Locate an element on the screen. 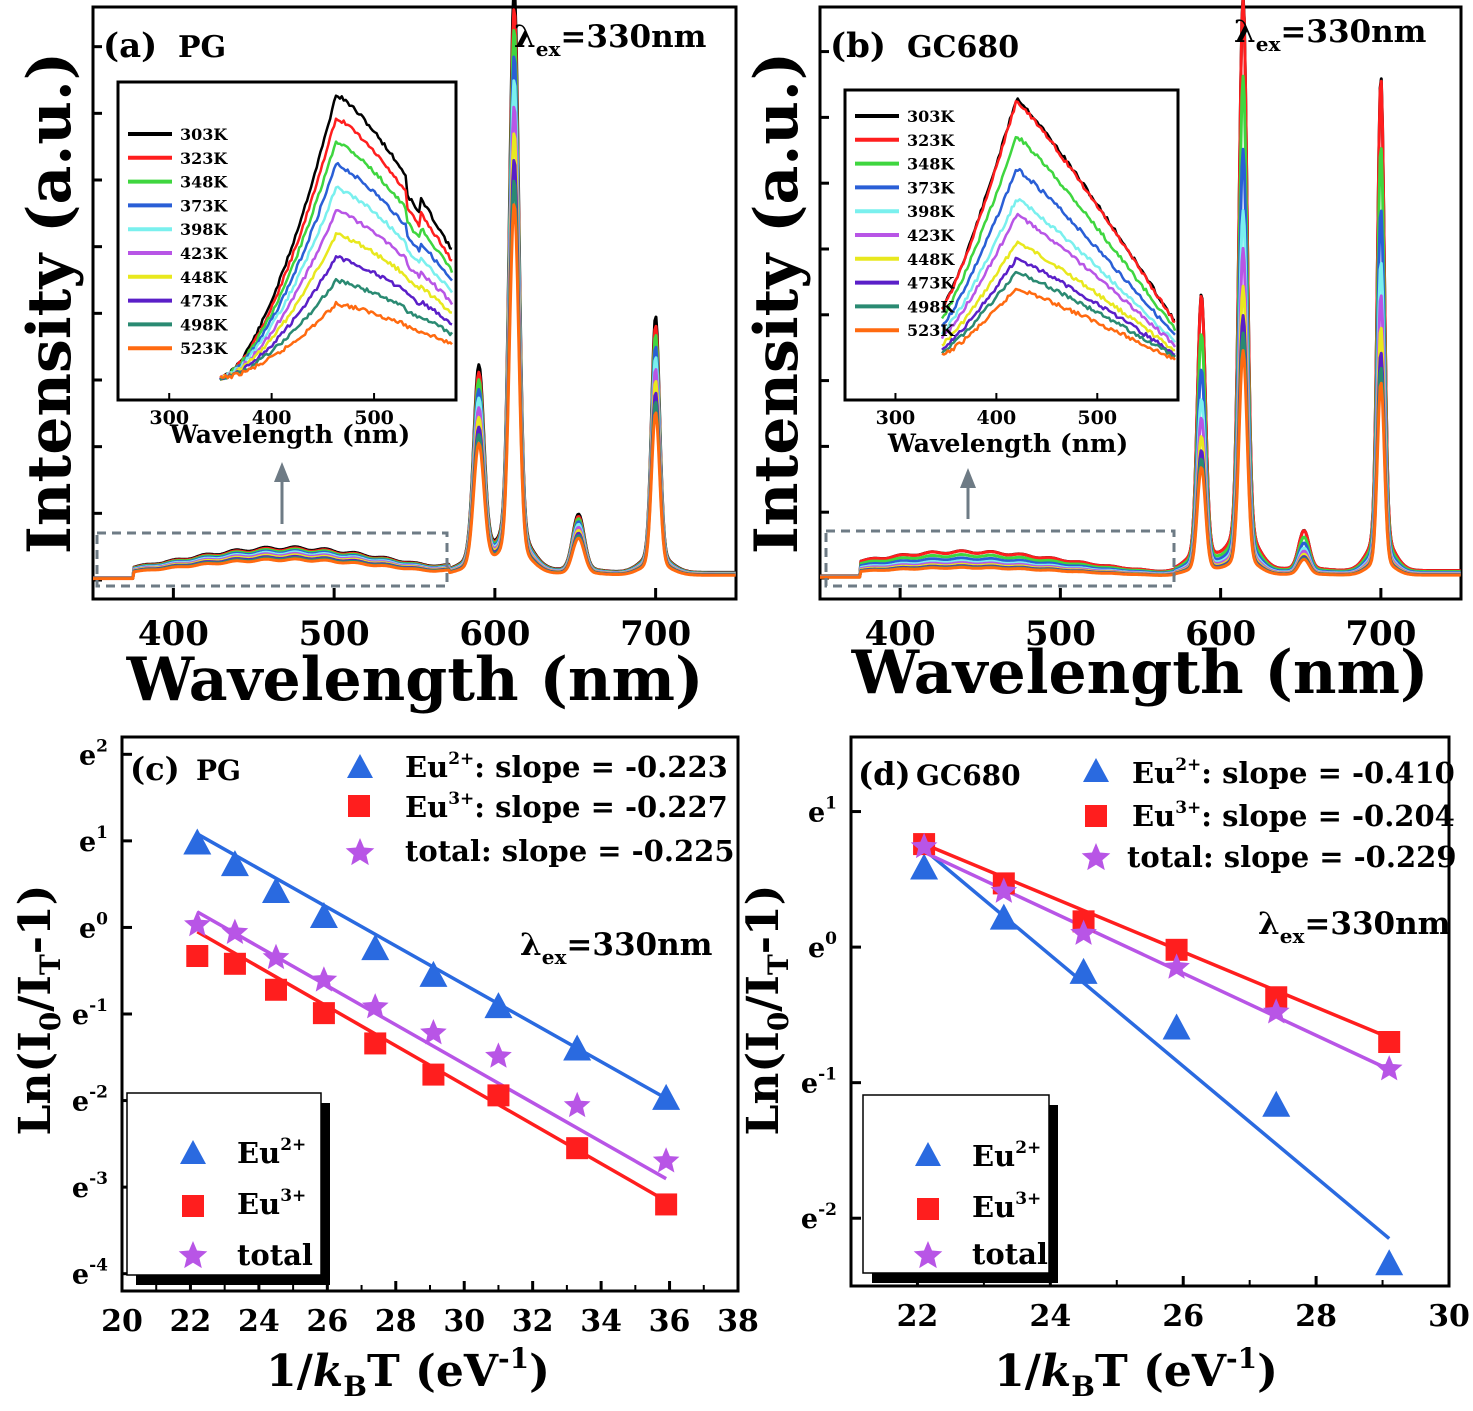 The image size is (1473, 1411). inset-spectrum-303K is located at coordinates (336, 237).